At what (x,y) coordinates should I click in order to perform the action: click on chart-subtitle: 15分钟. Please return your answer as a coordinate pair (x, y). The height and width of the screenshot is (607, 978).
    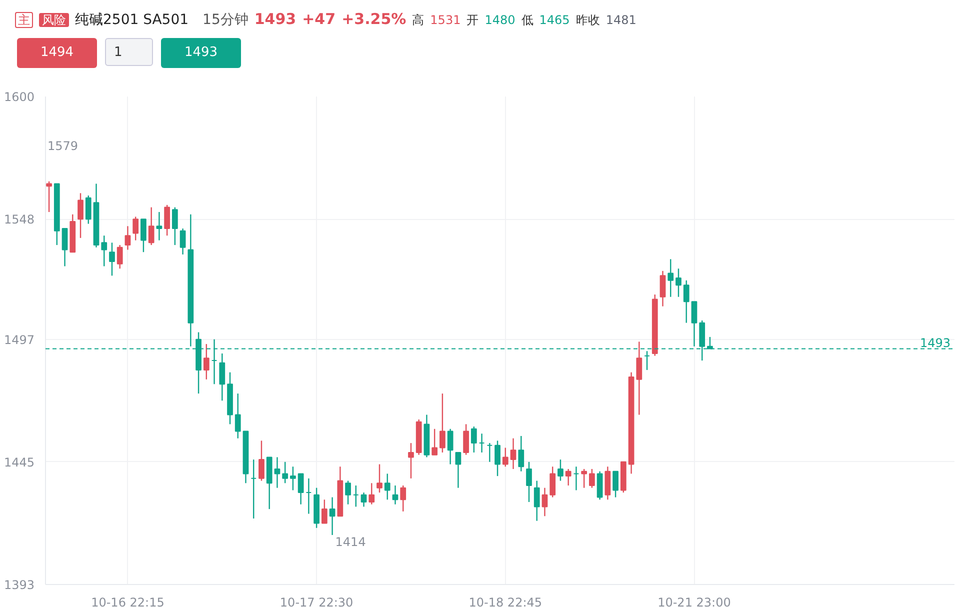
    Looking at the image, I should click on (225, 20).